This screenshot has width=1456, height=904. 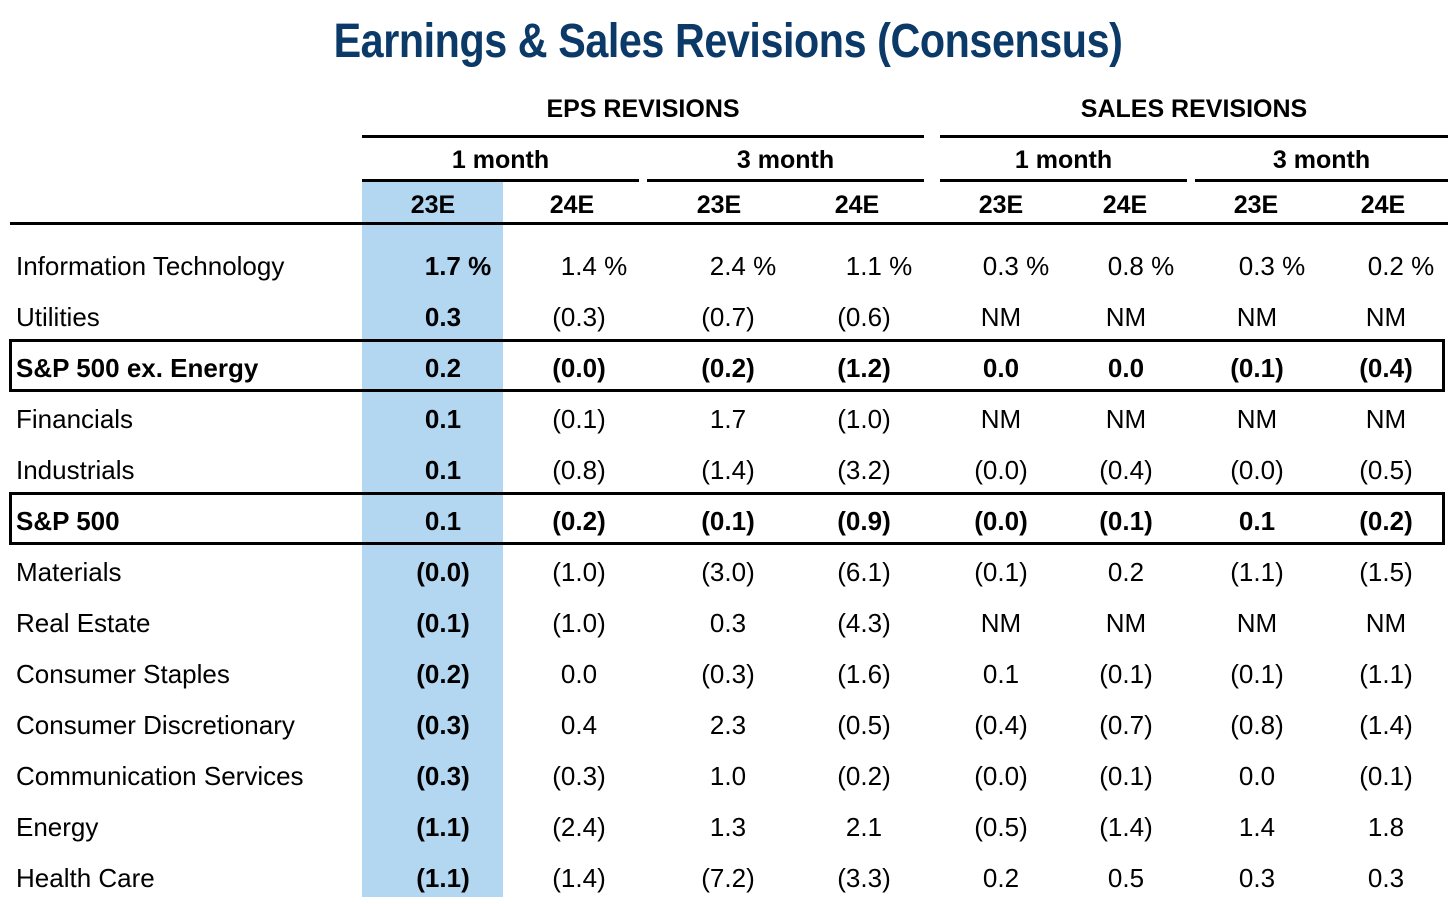 I want to click on row-label: Health Care, so click(x=85, y=878).